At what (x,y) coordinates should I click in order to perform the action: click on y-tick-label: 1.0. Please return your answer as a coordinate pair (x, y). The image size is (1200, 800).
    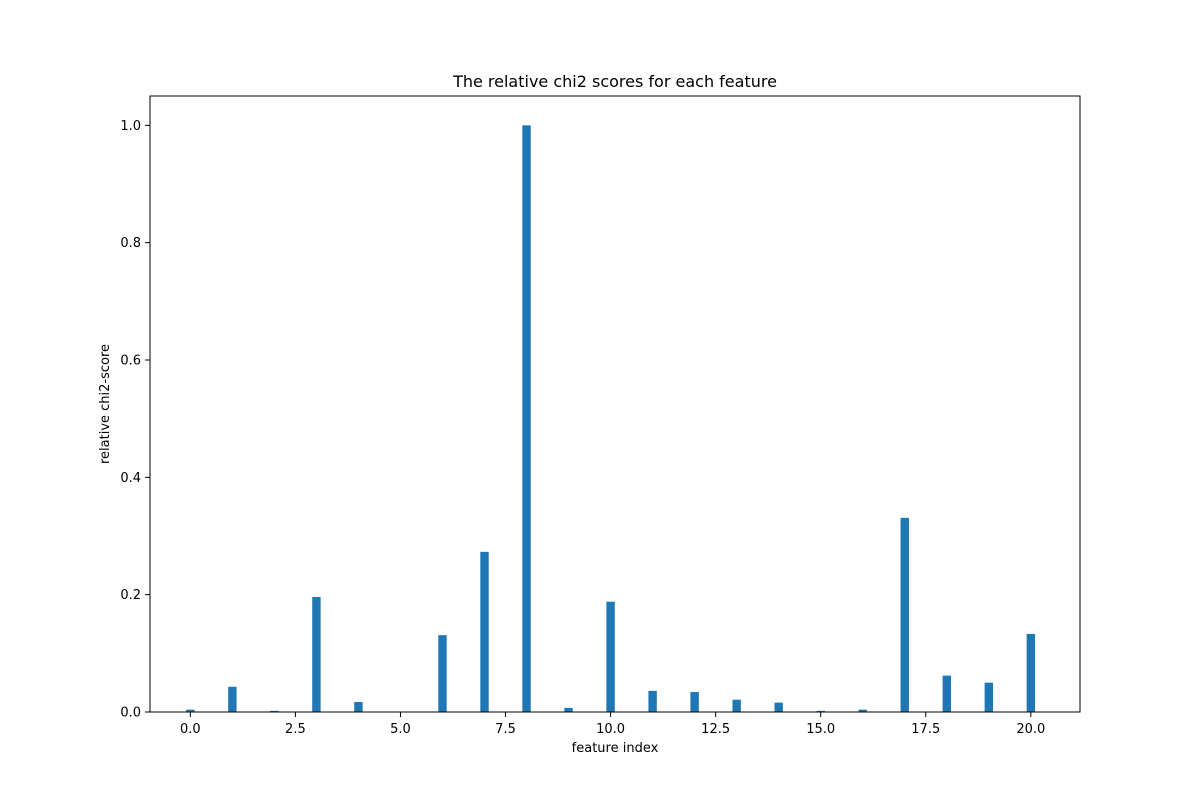
    Looking at the image, I should click on (130, 126).